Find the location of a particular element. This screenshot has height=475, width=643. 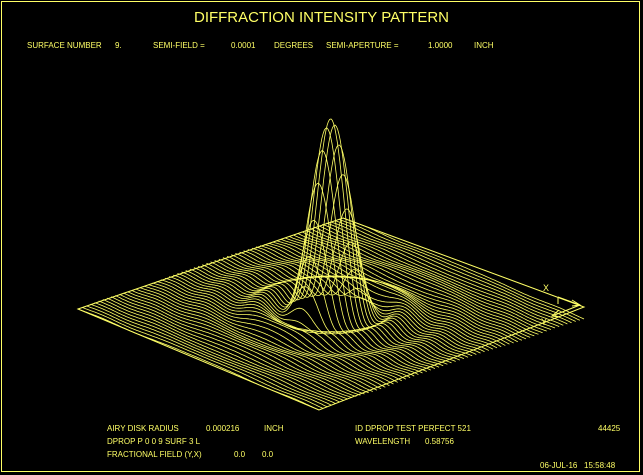

id-number: 44425 is located at coordinates (609, 428).